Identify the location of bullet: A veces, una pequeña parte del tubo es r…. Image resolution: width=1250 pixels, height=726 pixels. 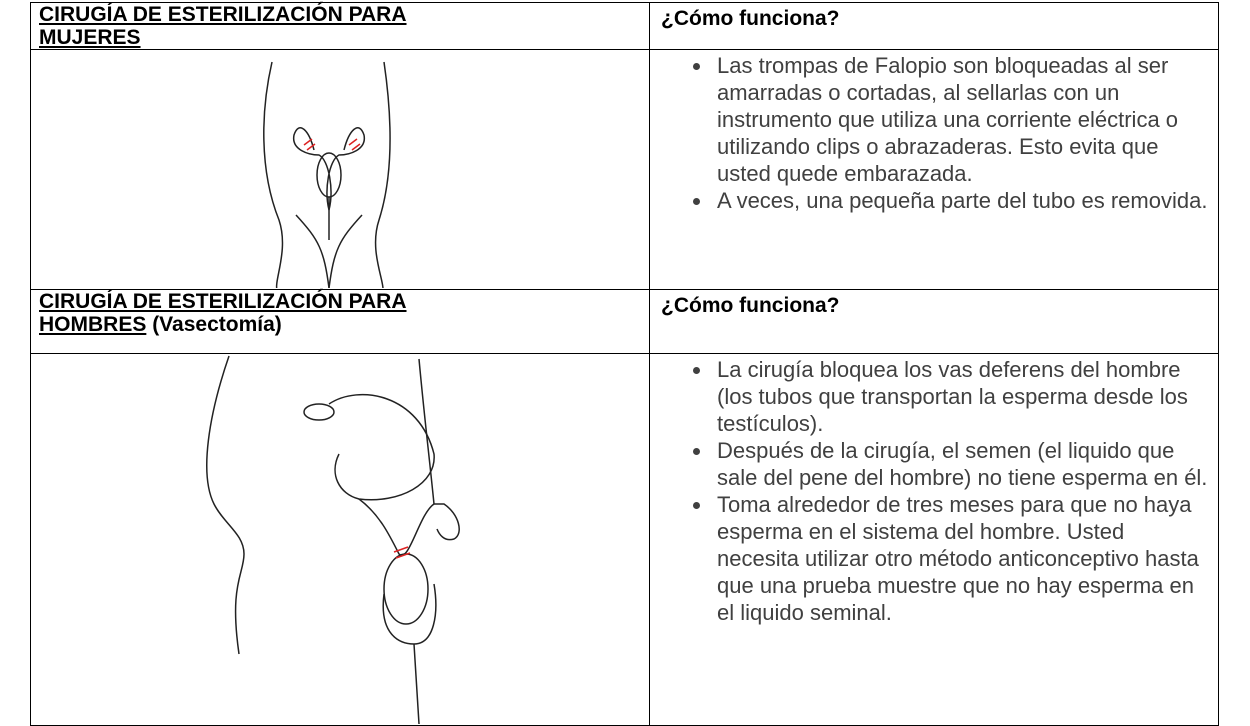
(961, 200).